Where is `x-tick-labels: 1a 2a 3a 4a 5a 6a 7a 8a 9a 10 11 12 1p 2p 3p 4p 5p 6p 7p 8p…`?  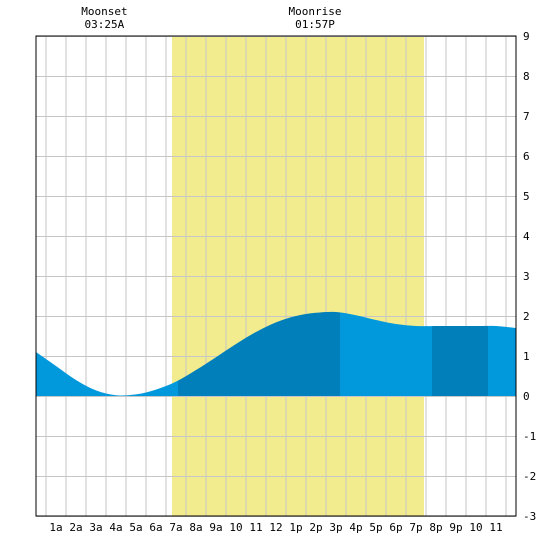 x-tick-labels: 1a 2a 3a 4a 5a 6a 7a 8a 9a 10 11 12 1p 2p 3p 4p 5p 6p 7p 8p… is located at coordinates (275, 527).